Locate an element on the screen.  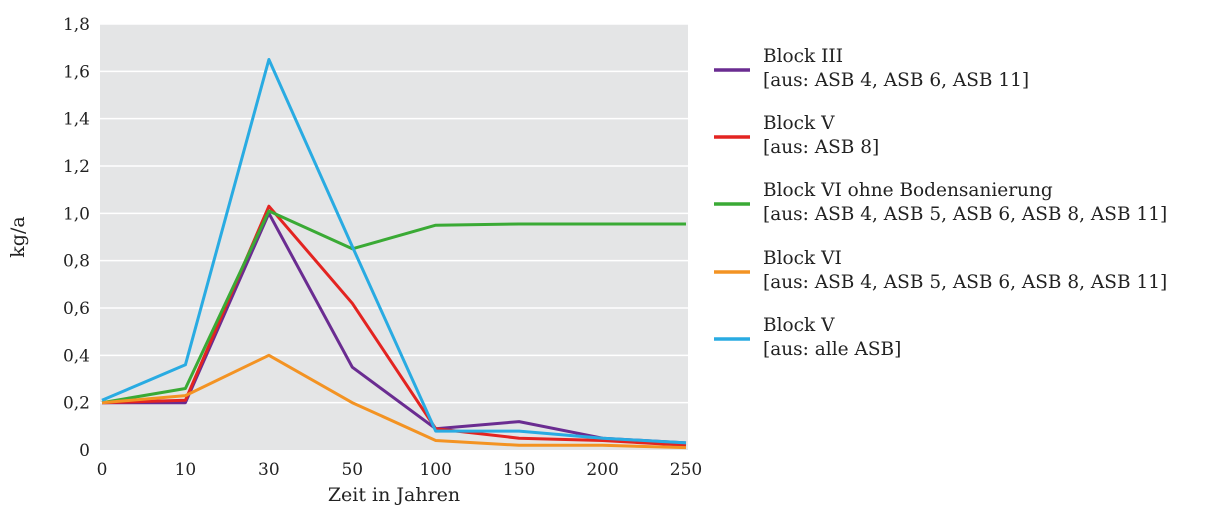
y-tick-label: 1,6 is located at coordinates (76, 72).